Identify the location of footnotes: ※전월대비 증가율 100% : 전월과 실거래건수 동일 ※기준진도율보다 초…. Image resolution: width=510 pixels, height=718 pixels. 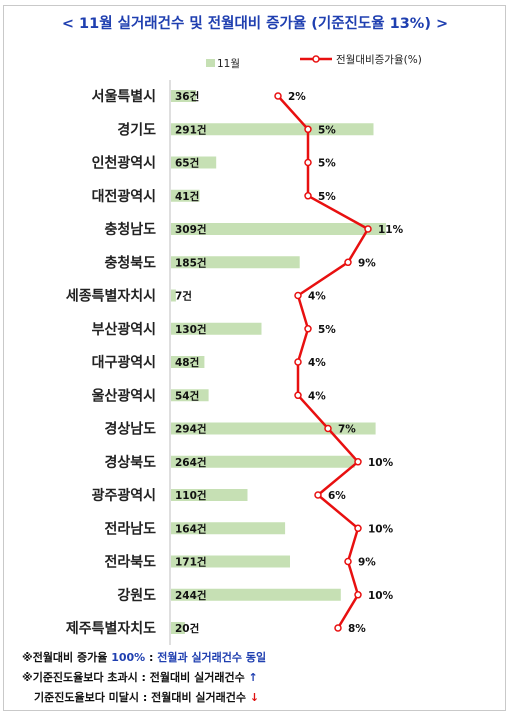
(144, 678).